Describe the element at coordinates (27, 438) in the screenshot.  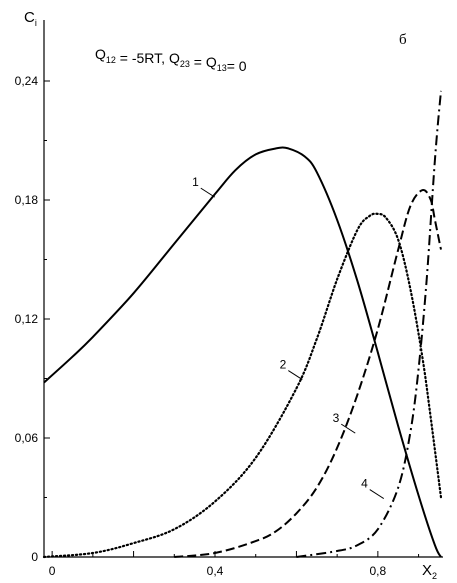
I see `y-tick-label: 0,06` at that location.